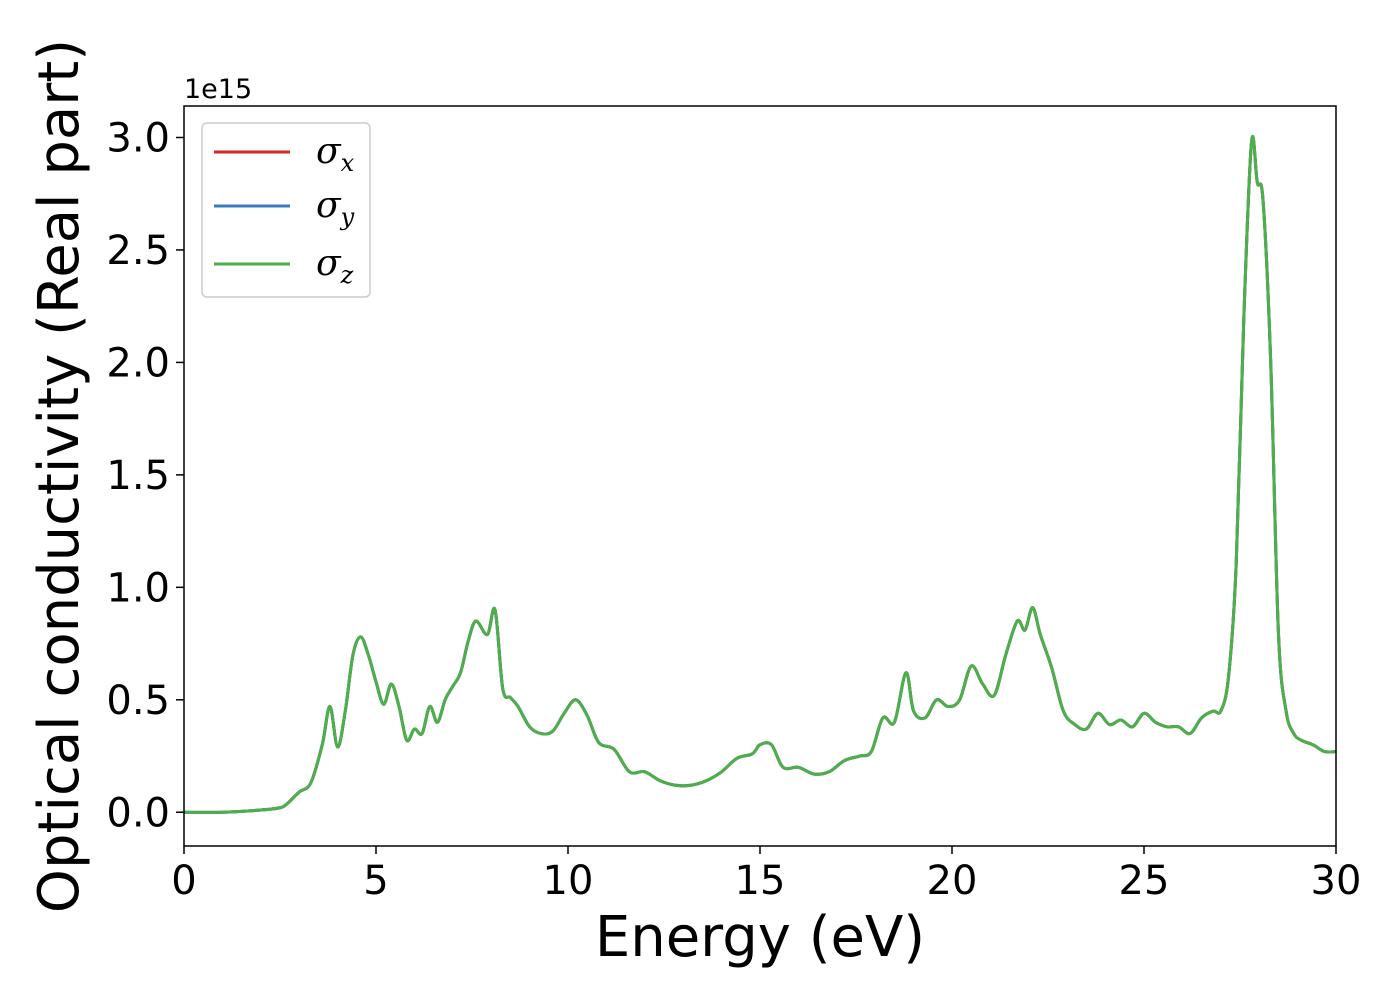 Image resolution: width=1400 pixels, height=1000 pixels. Describe the element at coordinates (952, 881) in the screenshot. I see `x-tick-label: 20` at that location.